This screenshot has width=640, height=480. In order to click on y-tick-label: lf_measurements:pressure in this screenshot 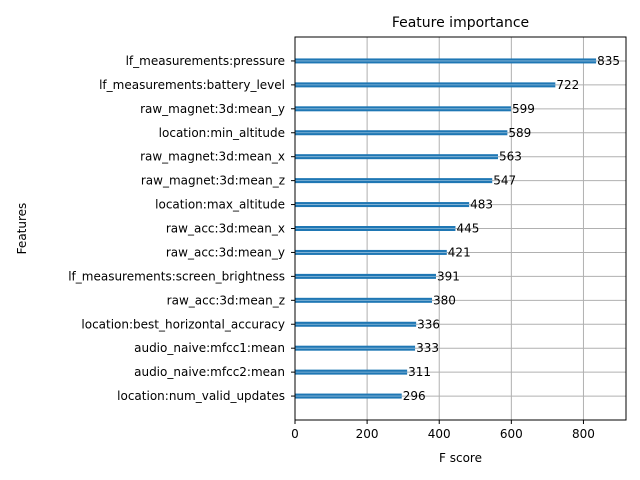, I will do `click(205, 61)`.